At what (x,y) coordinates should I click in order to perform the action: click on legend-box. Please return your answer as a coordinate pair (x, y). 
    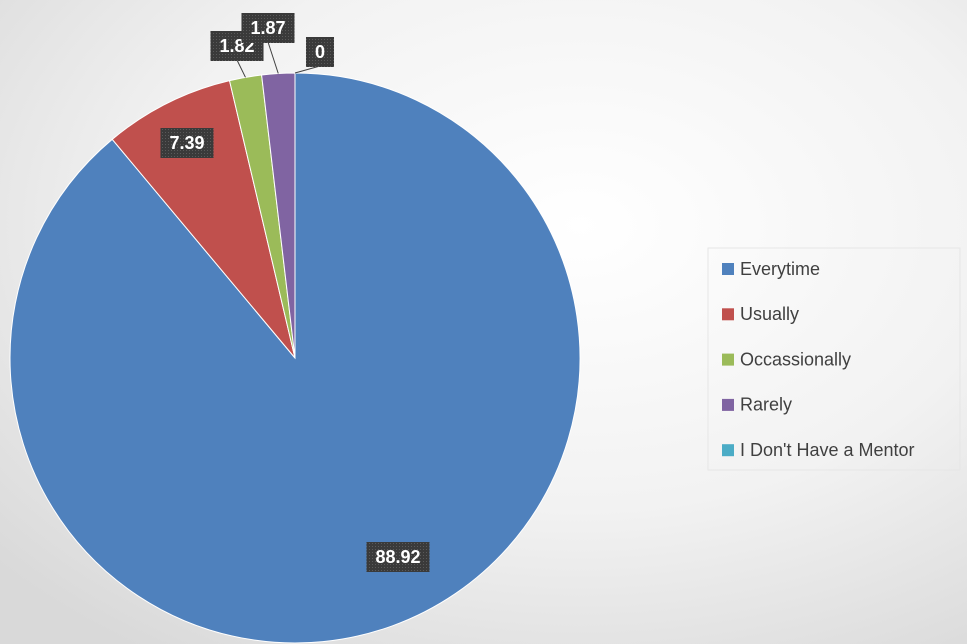
    Looking at the image, I should click on (834, 359).